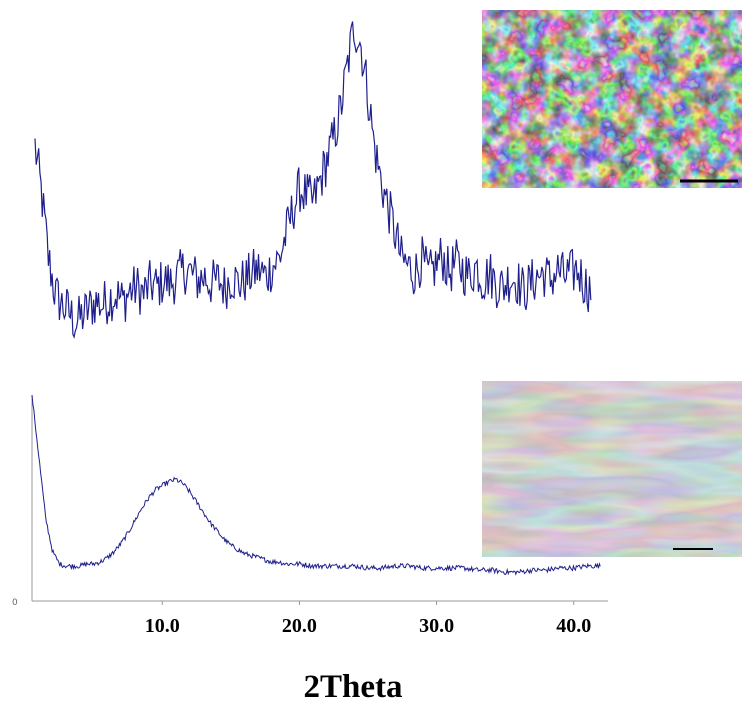  I want to click on x-ticks: 10.0 20.0 30.0 40.0, so click(368, 619).